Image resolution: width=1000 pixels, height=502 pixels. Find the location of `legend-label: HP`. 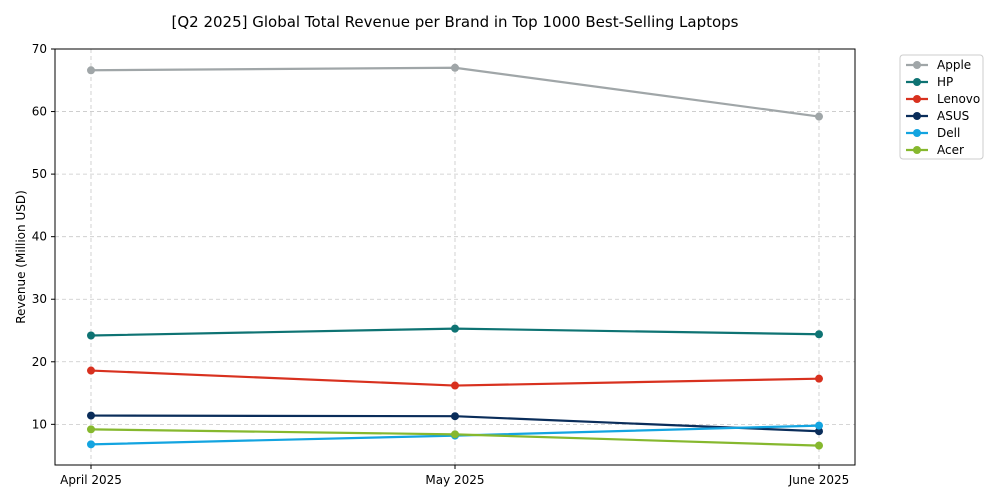

legend-label: HP is located at coordinates (945, 82).